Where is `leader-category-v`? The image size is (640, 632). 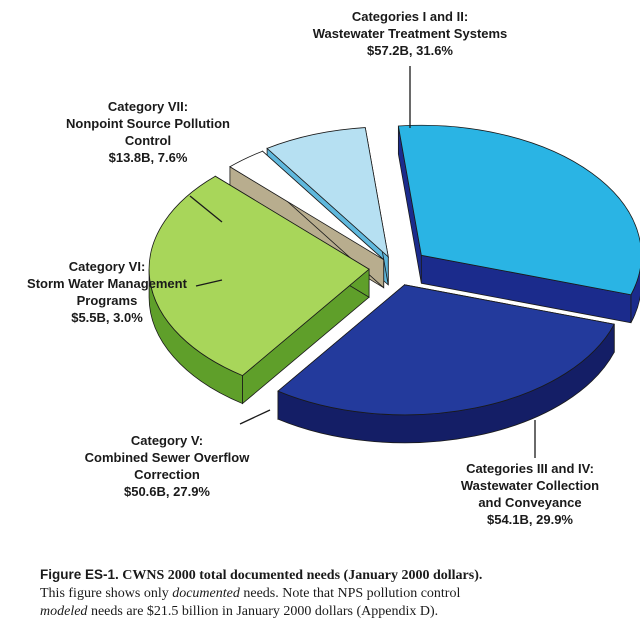
leader-category-v is located at coordinates (255, 417).